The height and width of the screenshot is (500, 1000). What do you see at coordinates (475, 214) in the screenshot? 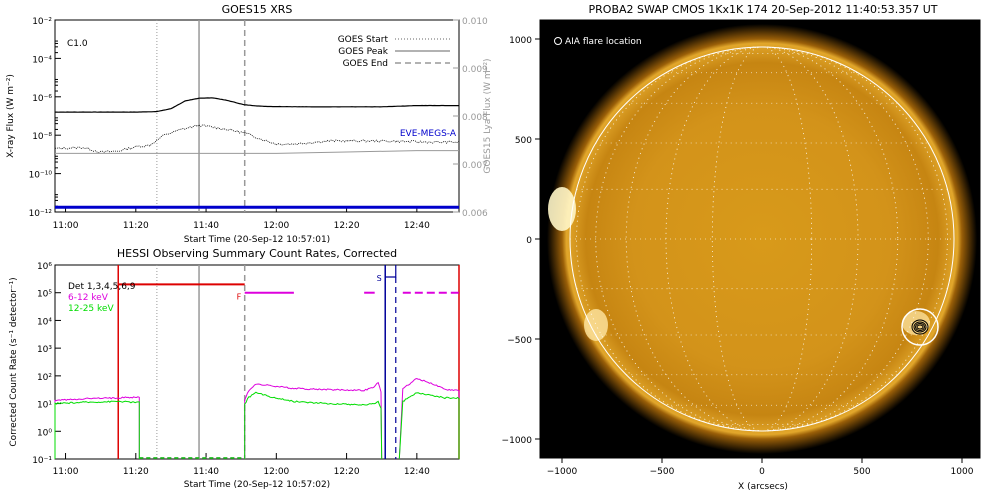
I see `goes-y2tick-label: 0.006` at bounding box center [475, 214].